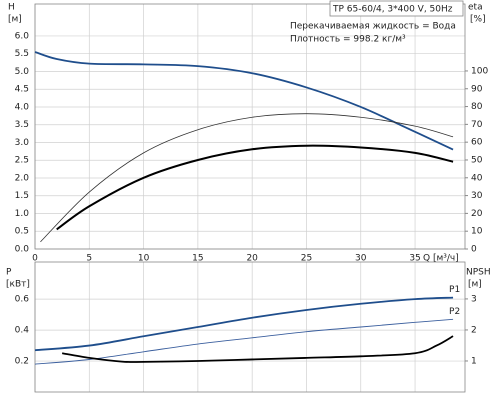 This screenshot has height=400, width=500. What do you see at coordinates (477, 107) in the screenshot?
I see `y2-tick-label: 80` at bounding box center [477, 107].